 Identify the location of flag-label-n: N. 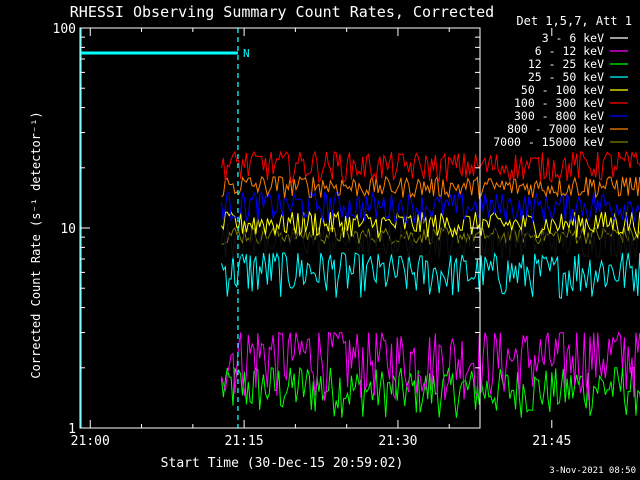
(246, 53).